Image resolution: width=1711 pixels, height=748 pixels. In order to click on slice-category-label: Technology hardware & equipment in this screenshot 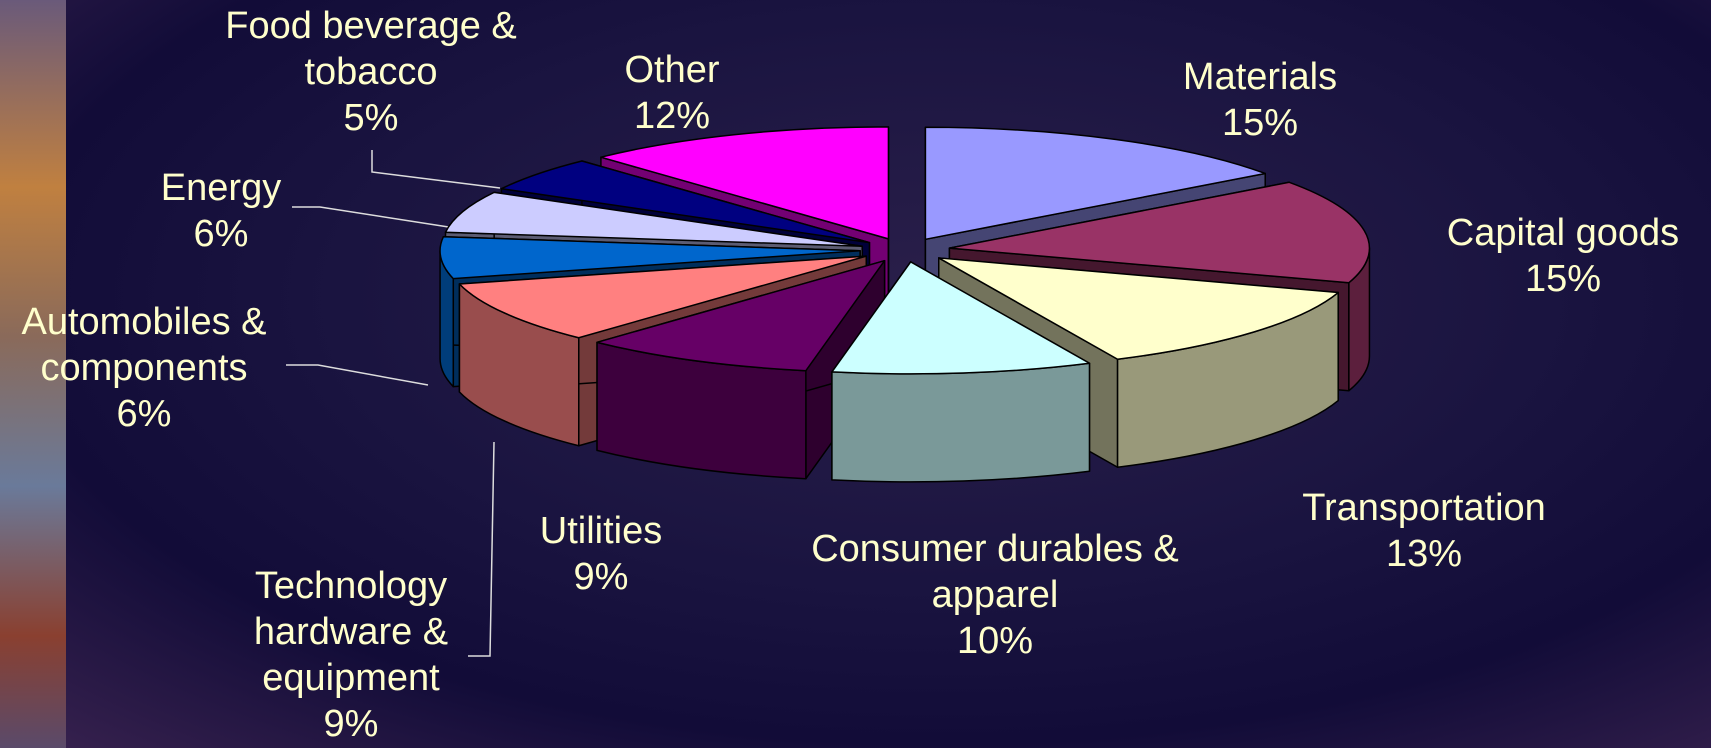, I will do `click(351, 632)`.